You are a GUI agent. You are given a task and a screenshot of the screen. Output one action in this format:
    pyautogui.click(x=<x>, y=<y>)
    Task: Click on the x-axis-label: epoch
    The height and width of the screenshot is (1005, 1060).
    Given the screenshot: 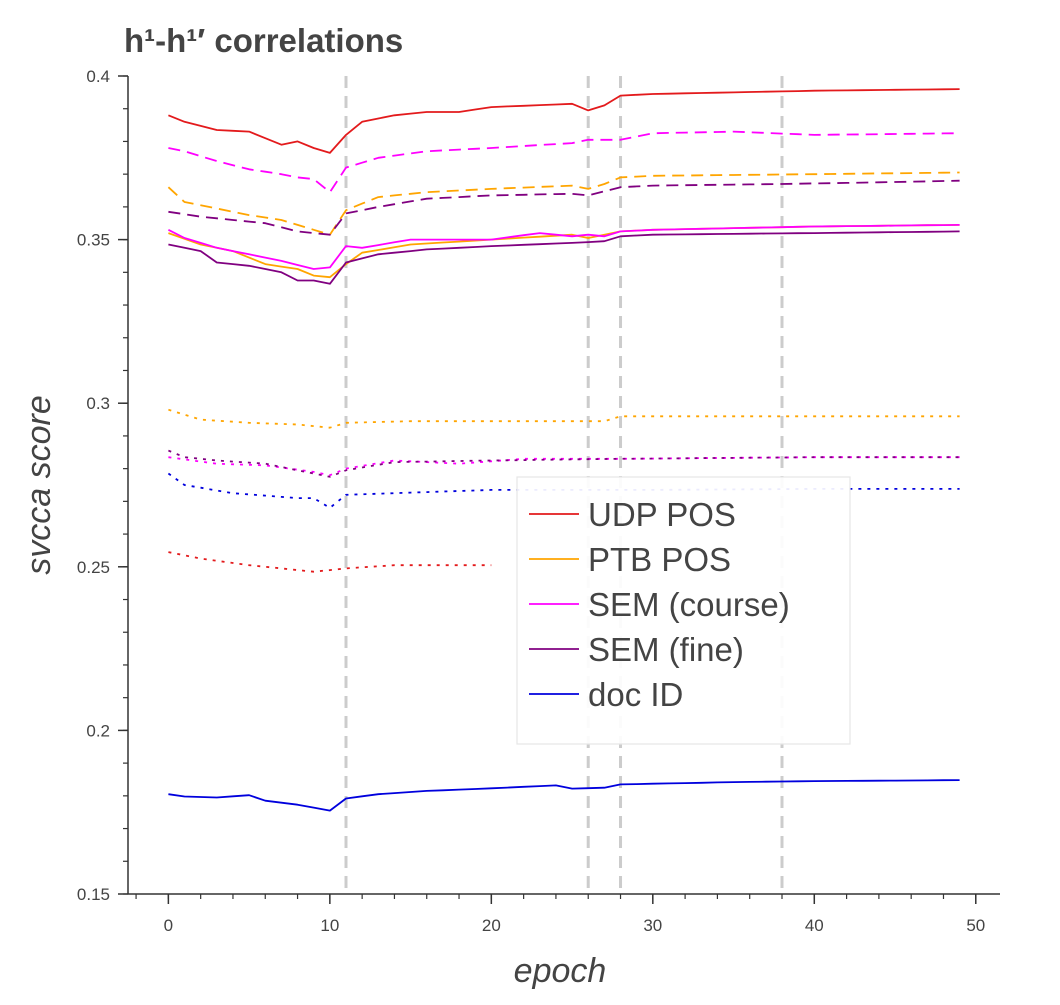 What is the action you would take?
    pyautogui.click(x=560, y=971)
    